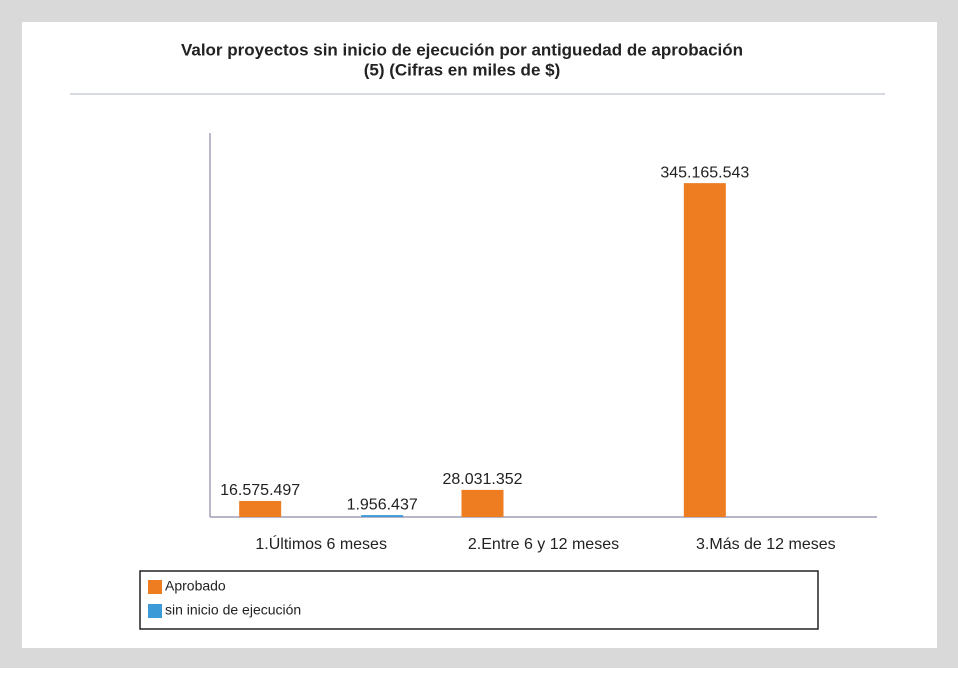 The width and height of the screenshot is (958, 673). What do you see at coordinates (233, 610) in the screenshot?
I see `legend-label: sin inicio de ejecución` at bounding box center [233, 610].